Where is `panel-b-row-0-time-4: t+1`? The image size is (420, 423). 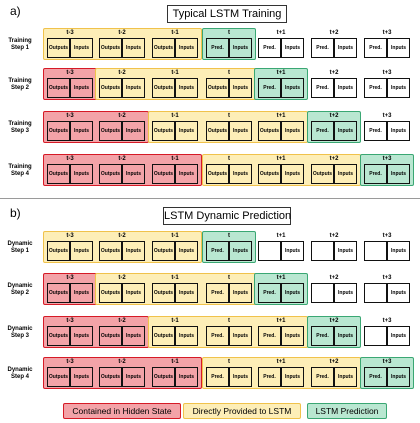 panel-b-row-0-time-4: t+1 is located at coordinates (281, 236).